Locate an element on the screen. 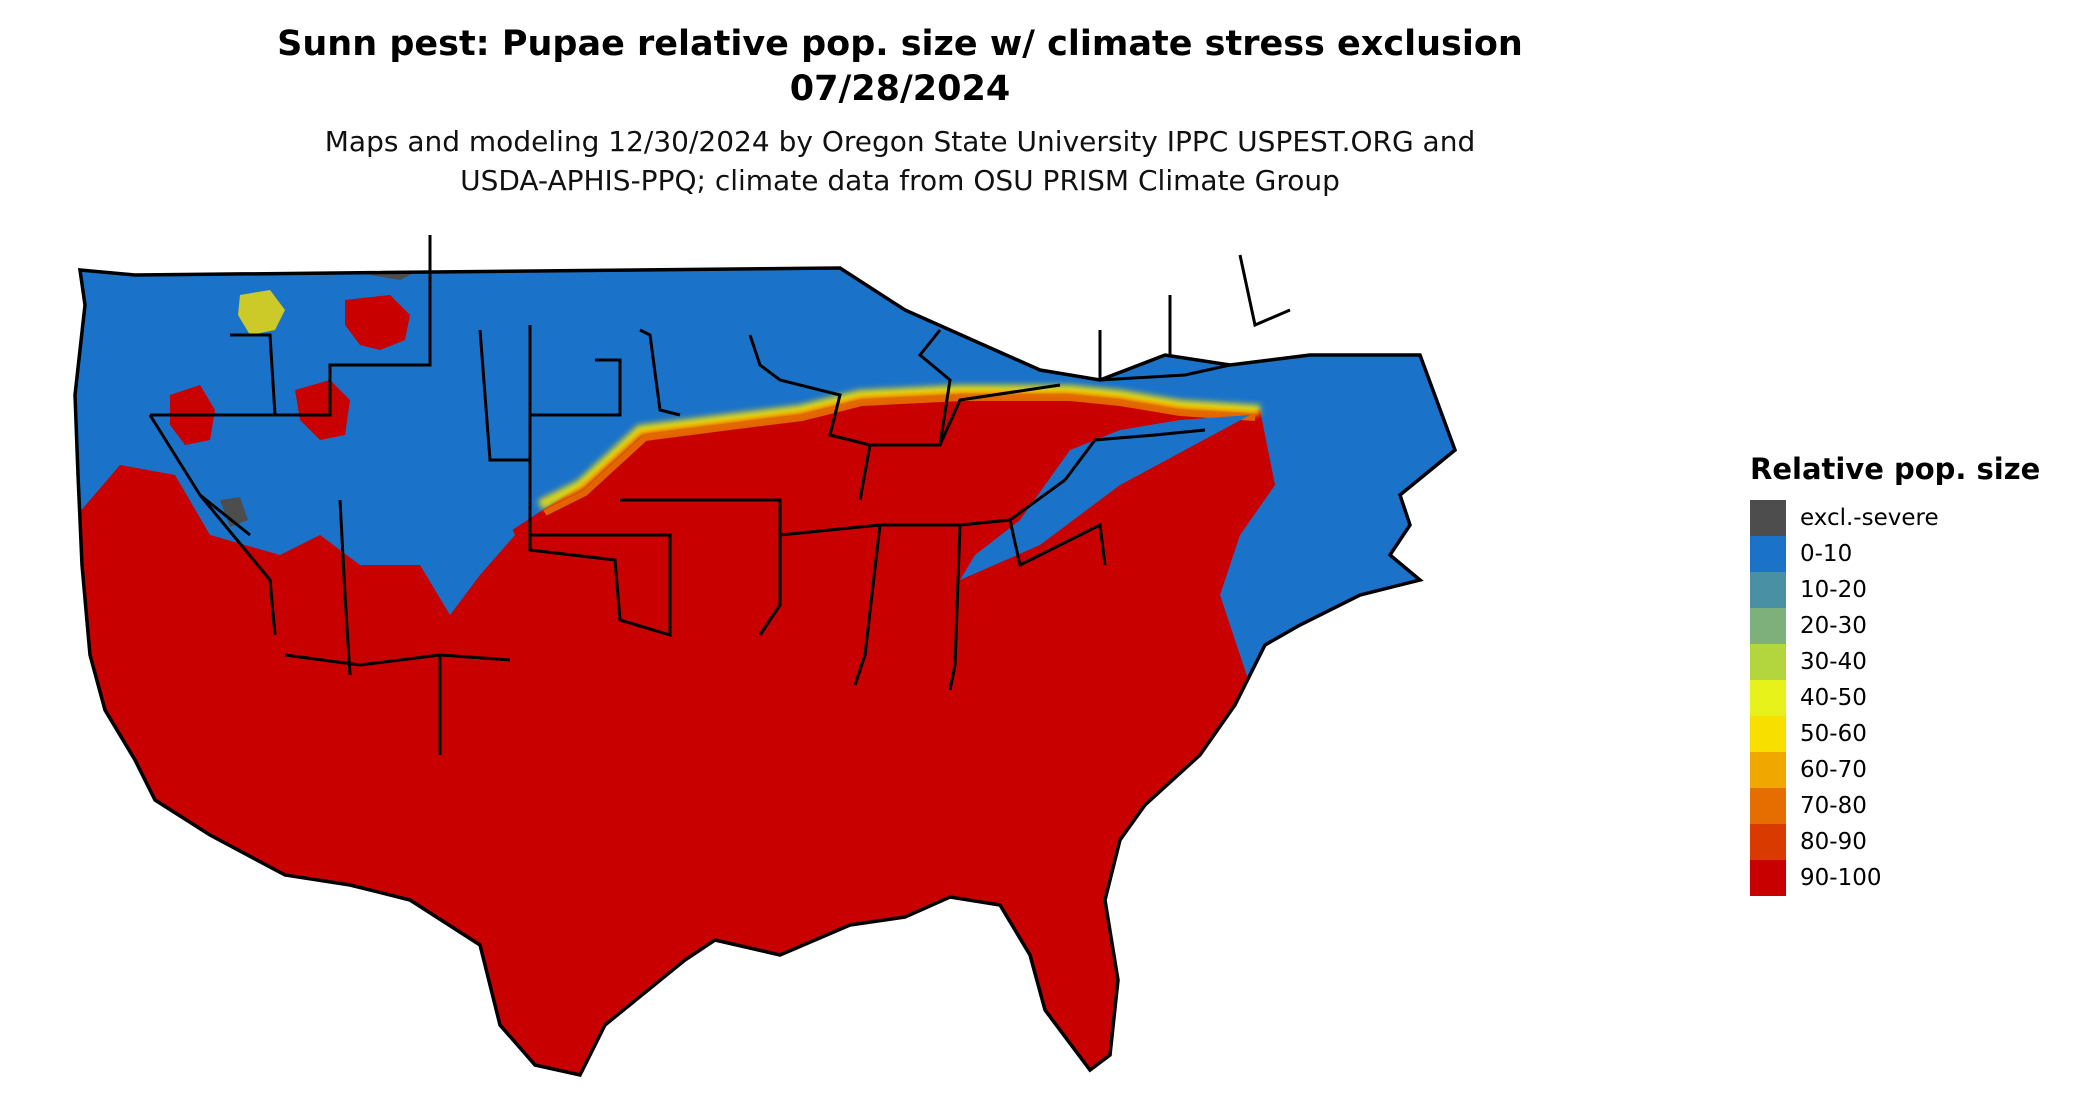 Image resolution: width=2100 pixels, height=1116 pixels. legend-label: 20-30 is located at coordinates (1833, 626).